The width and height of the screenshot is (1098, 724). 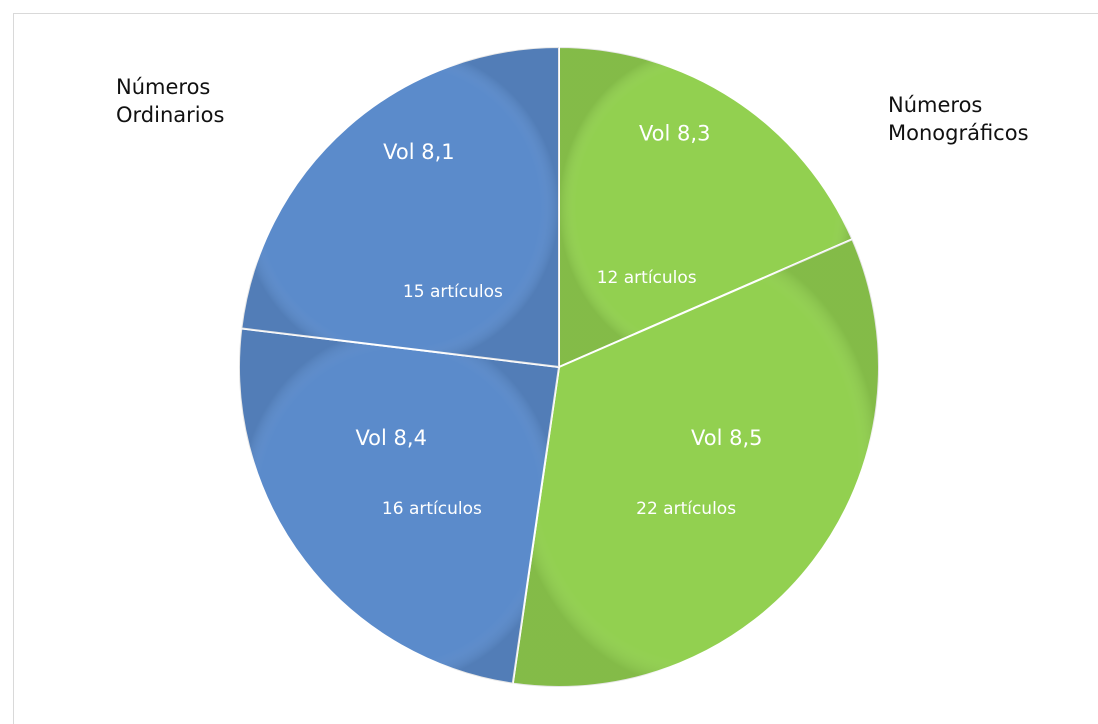 What do you see at coordinates (170, 115) in the screenshot?
I see `group-label-line: Ordinarios` at bounding box center [170, 115].